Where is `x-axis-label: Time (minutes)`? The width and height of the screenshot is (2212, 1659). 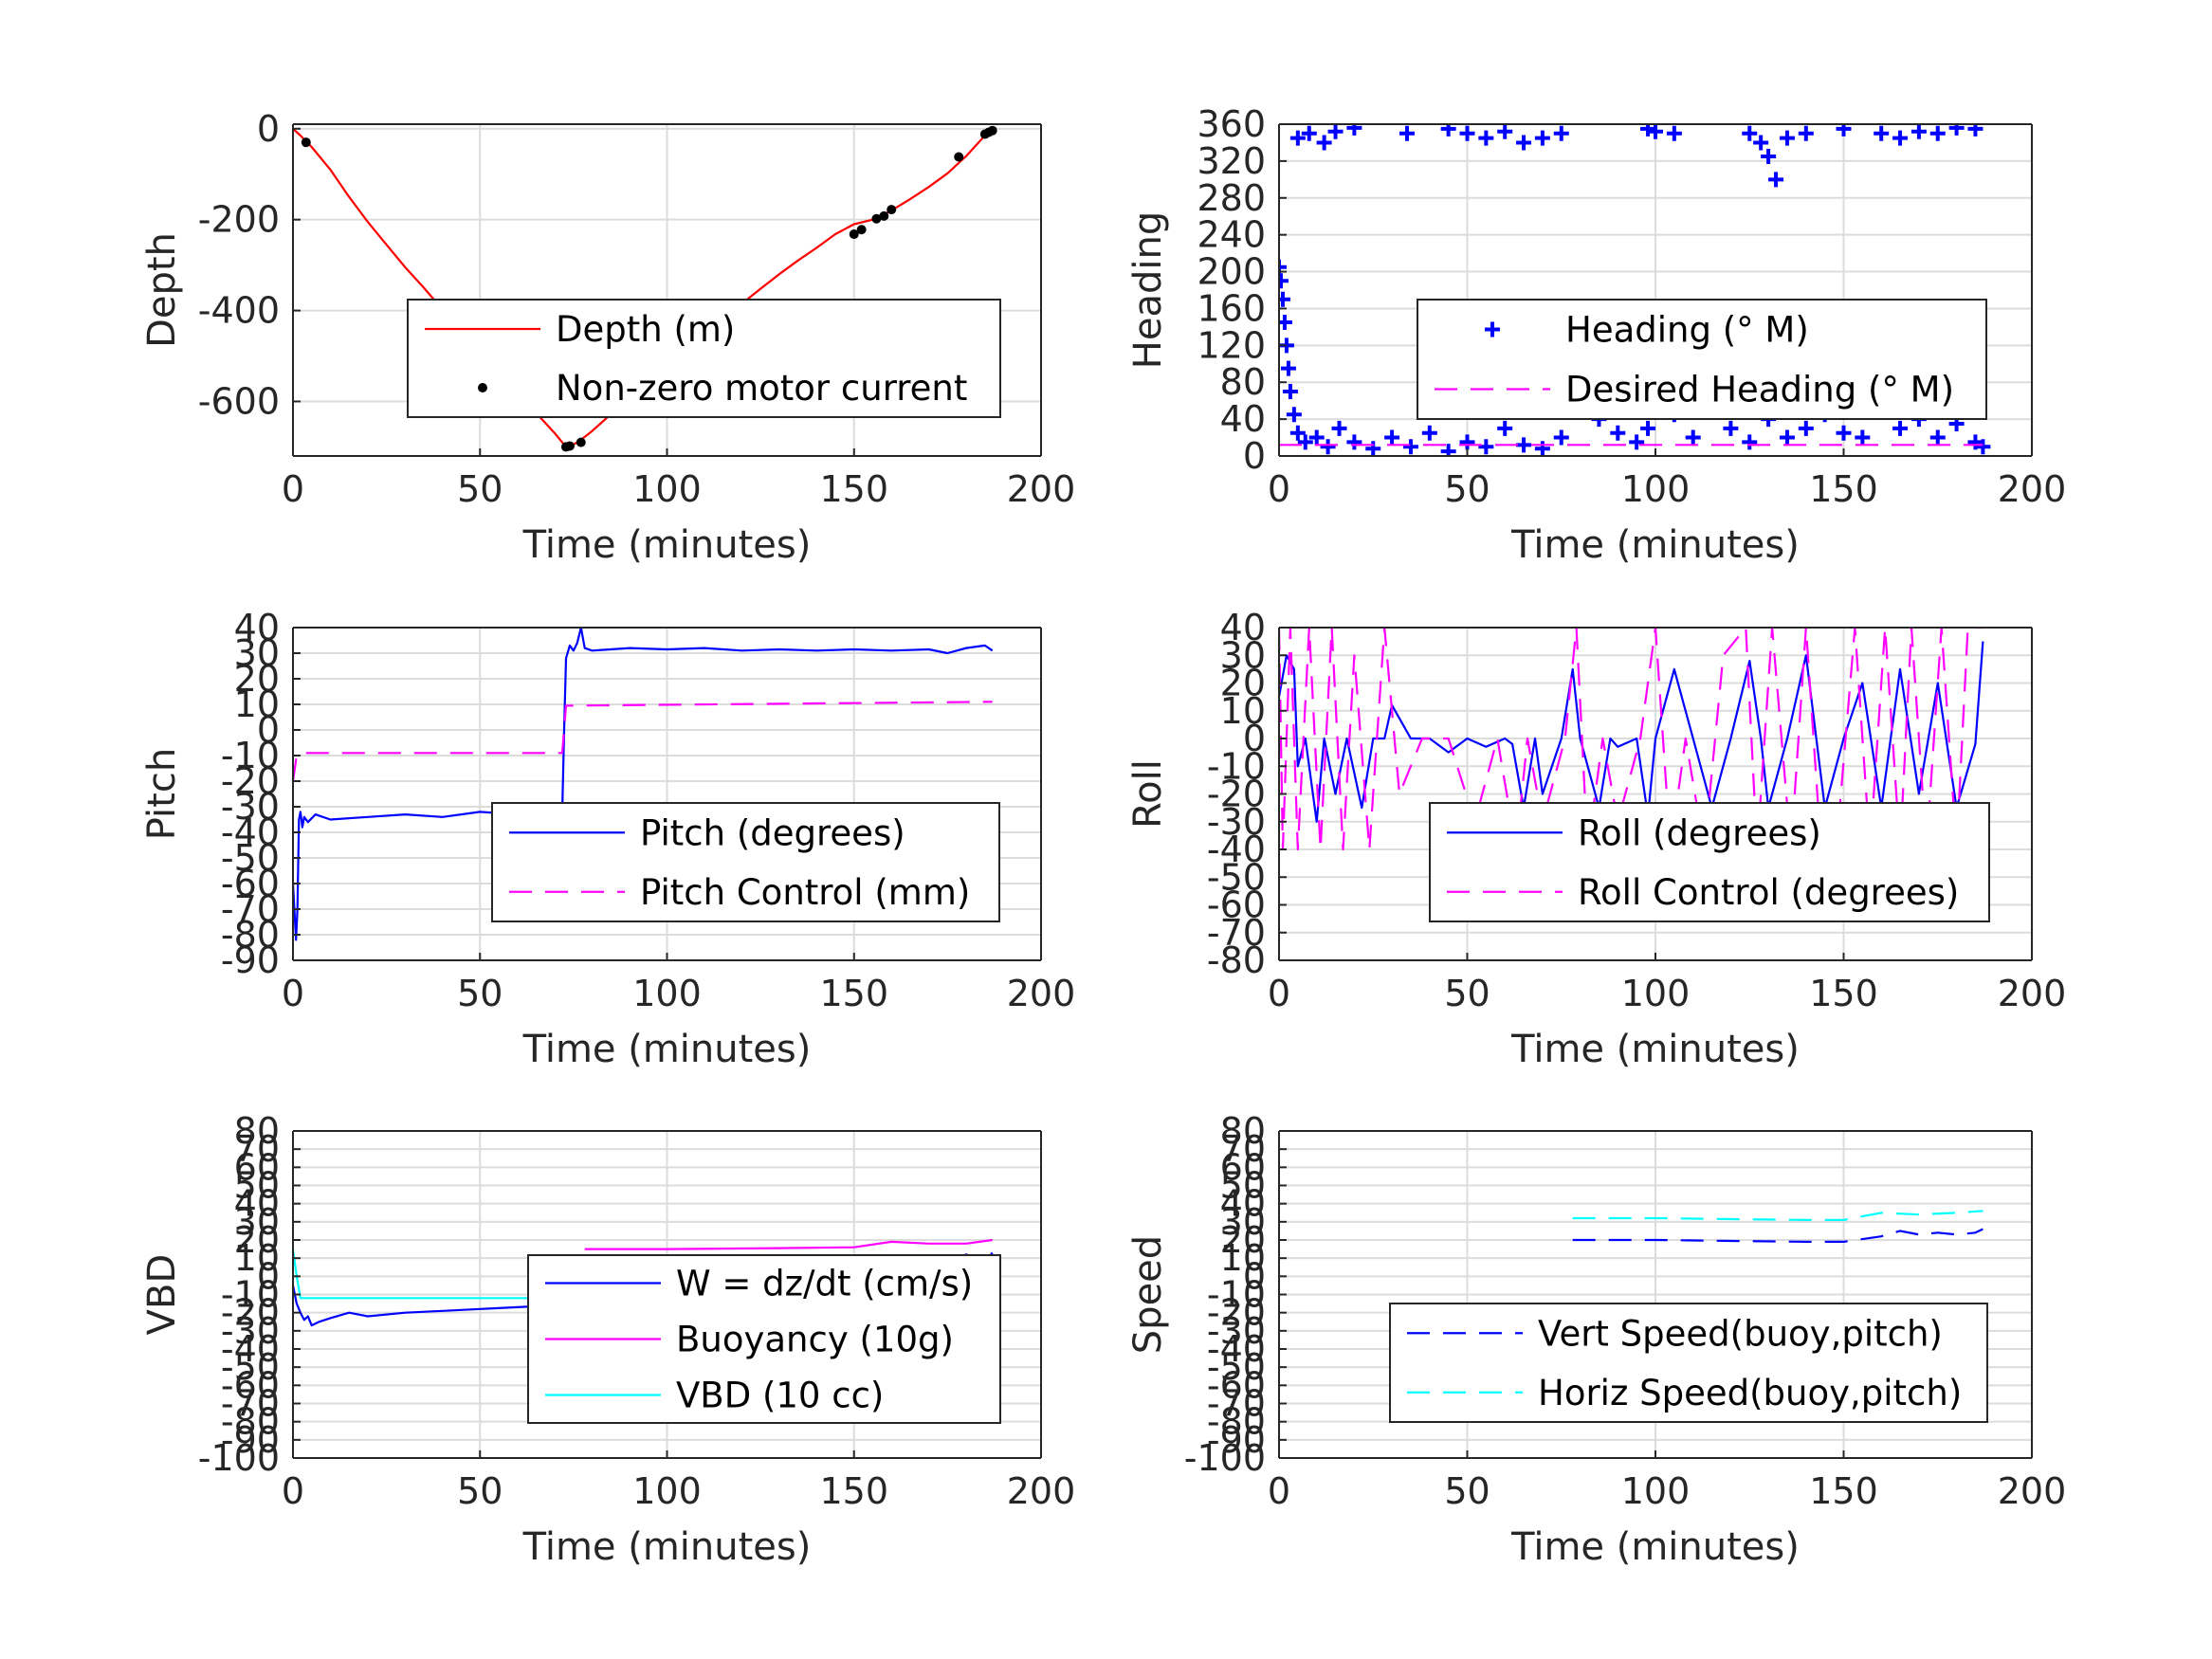
x-axis-label: Time (minutes) is located at coordinates (667, 1547).